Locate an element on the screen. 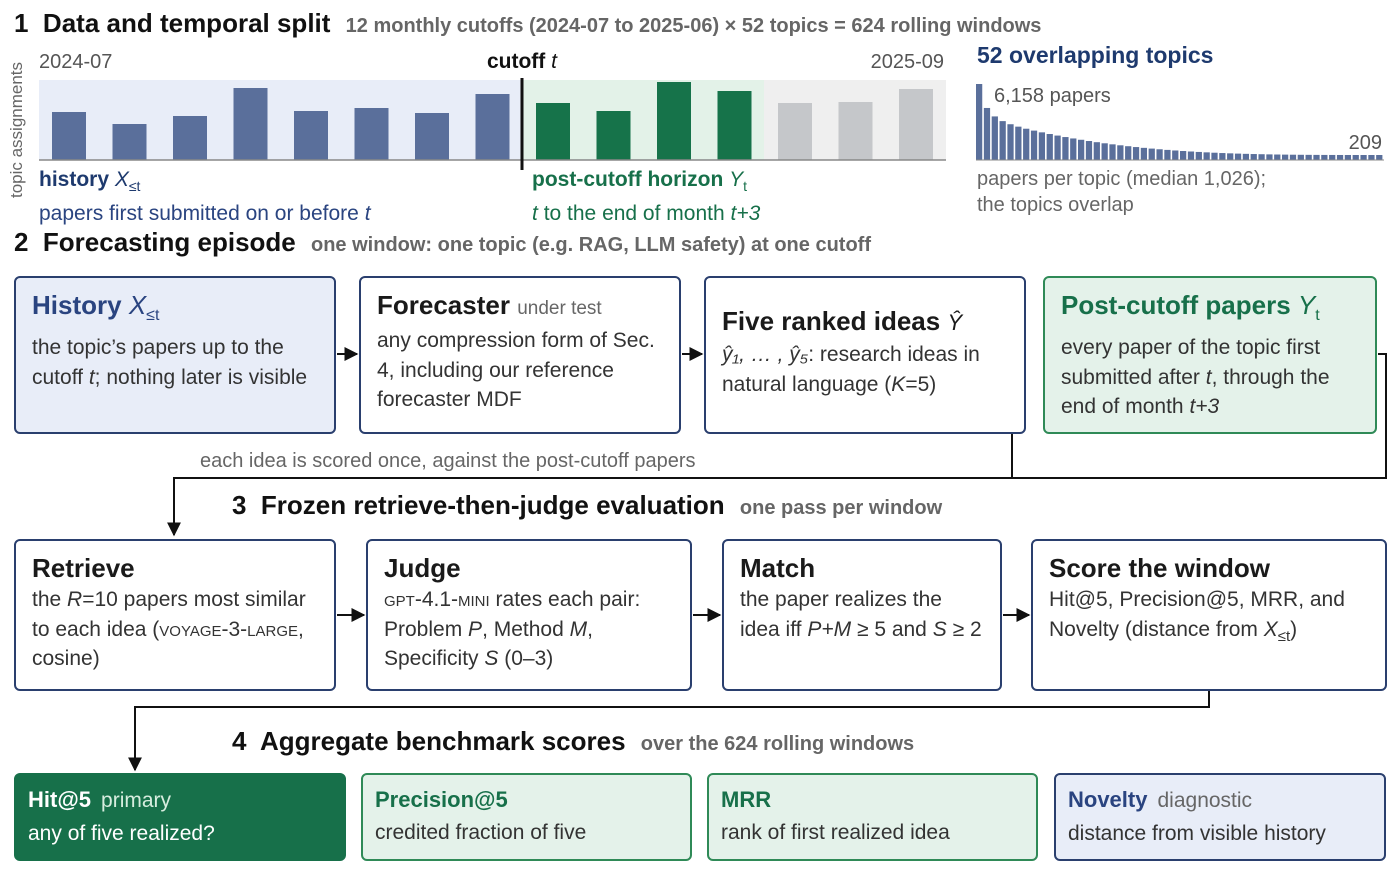 The height and width of the screenshot is (875, 1400). score-window-title: Score the window is located at coordinates (1210, 568).